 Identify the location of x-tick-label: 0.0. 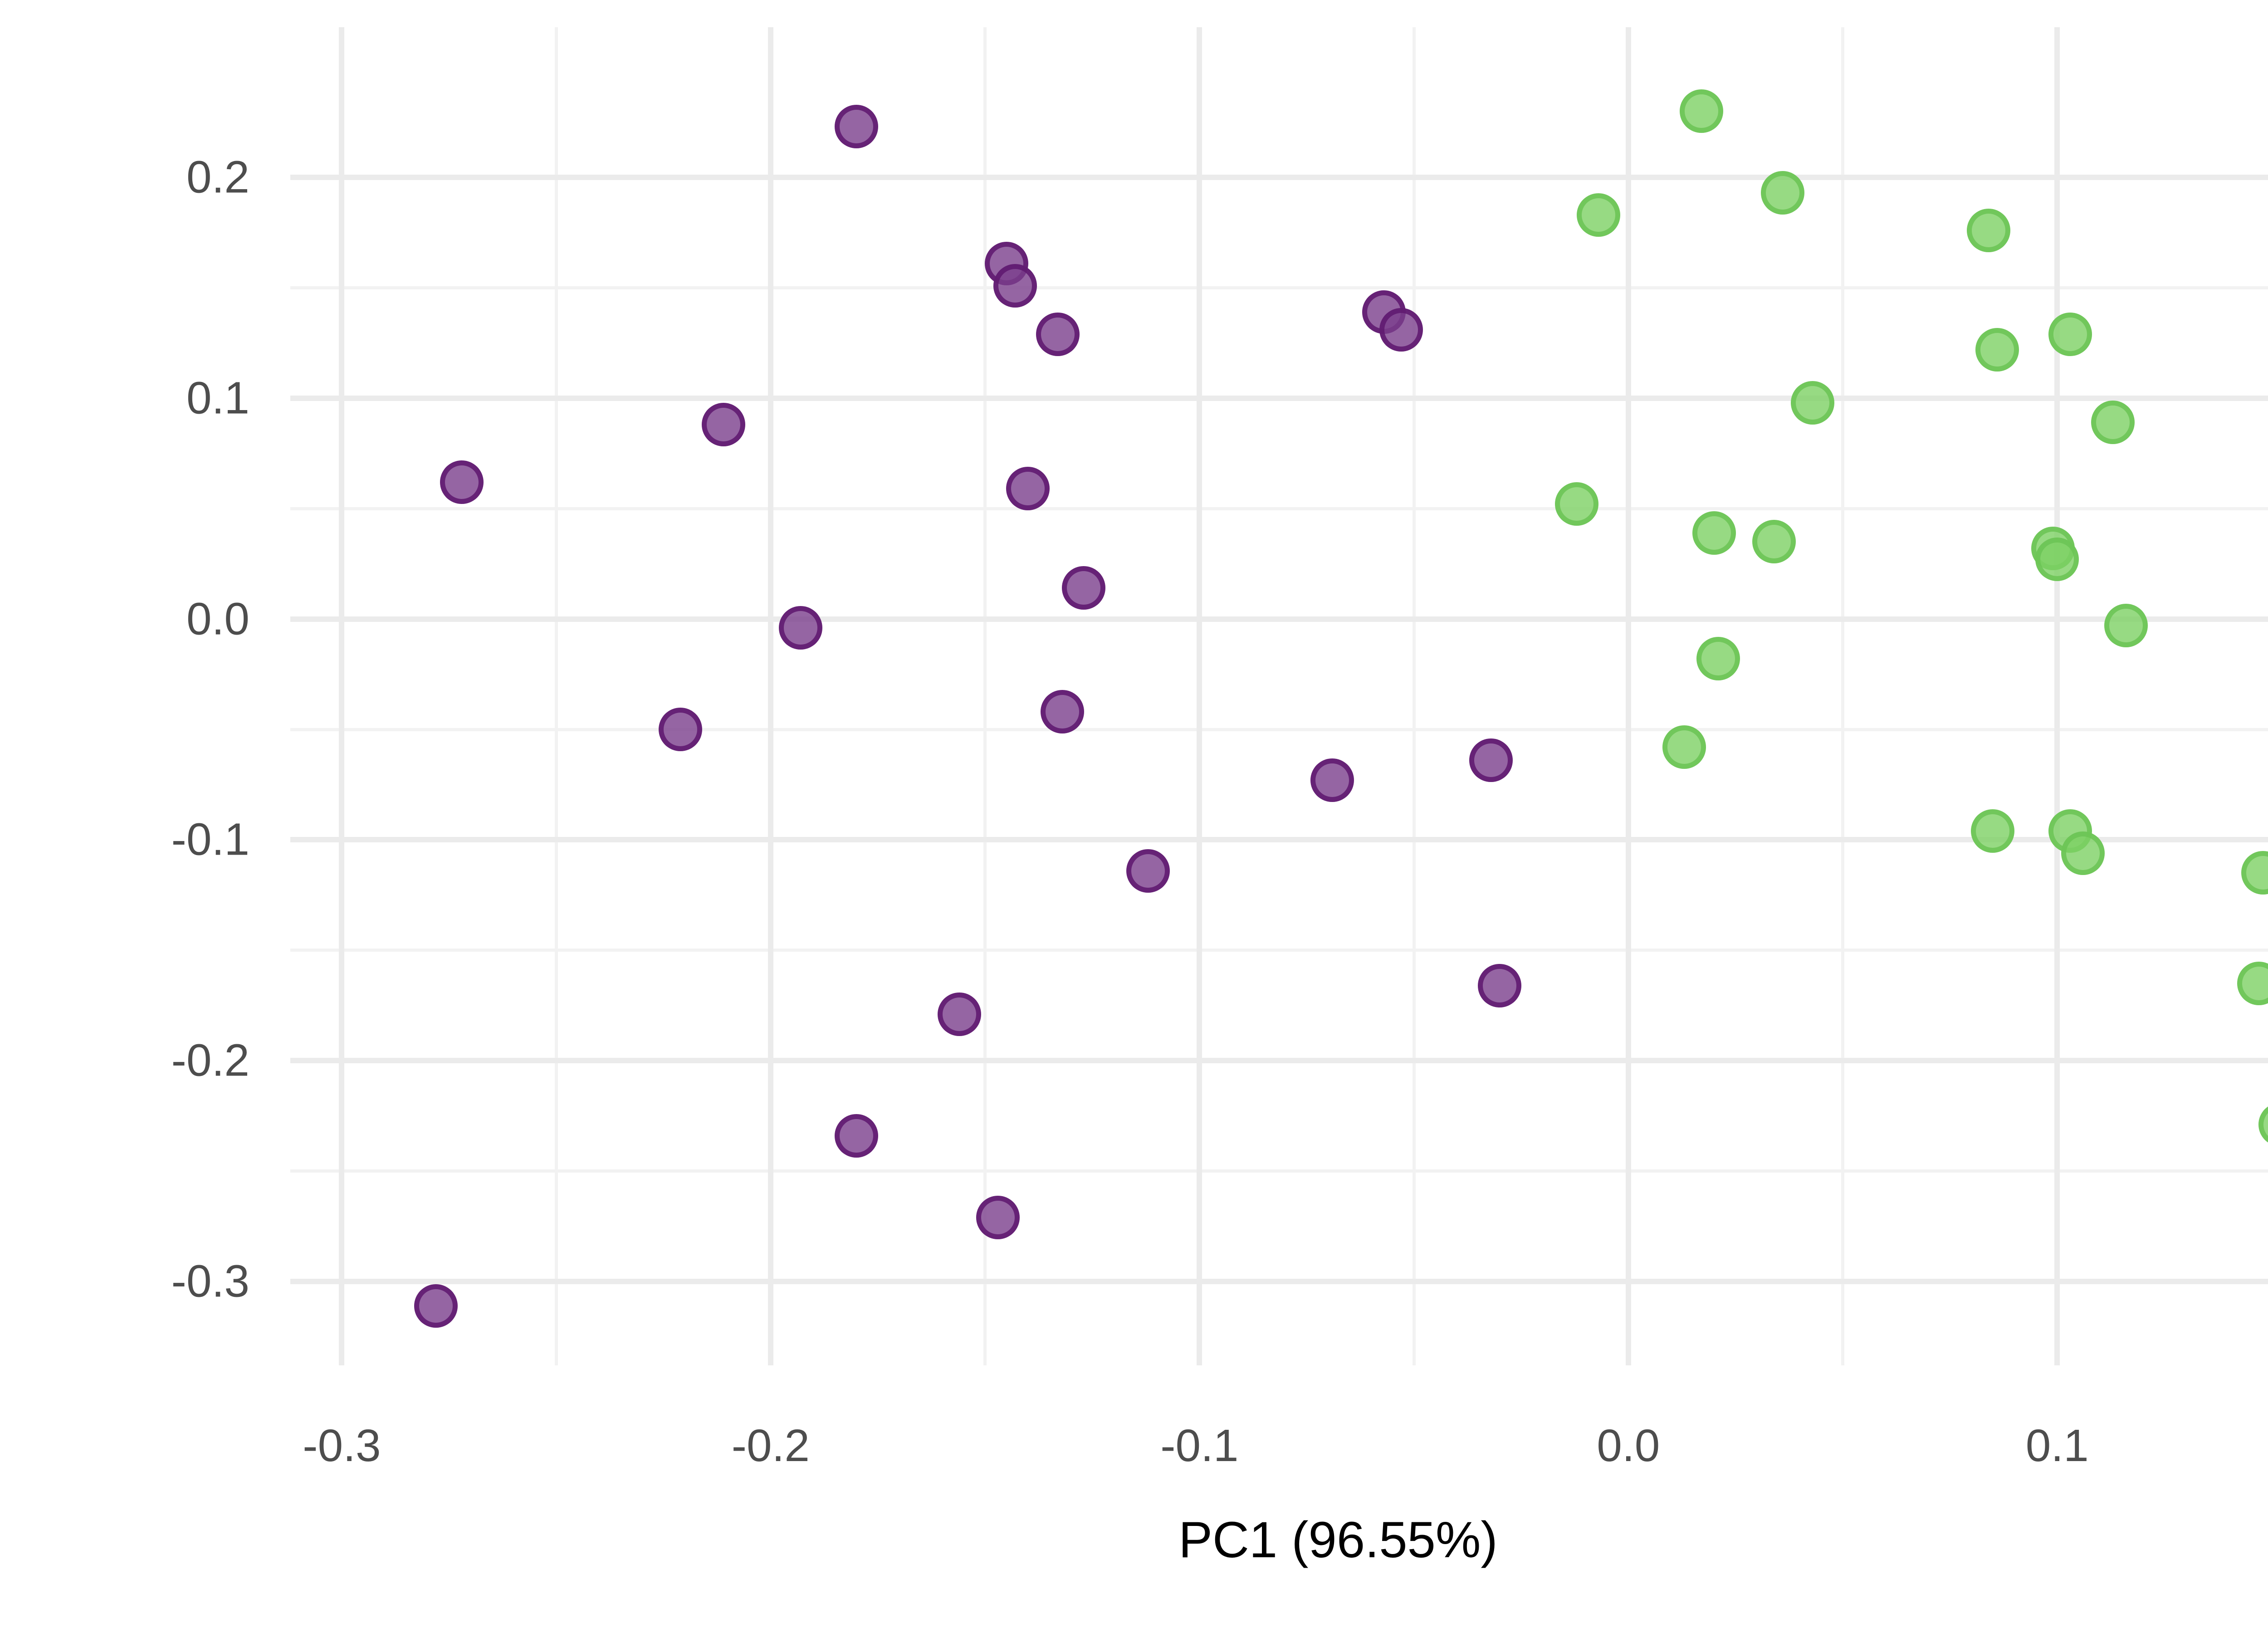
(1629, 1445).